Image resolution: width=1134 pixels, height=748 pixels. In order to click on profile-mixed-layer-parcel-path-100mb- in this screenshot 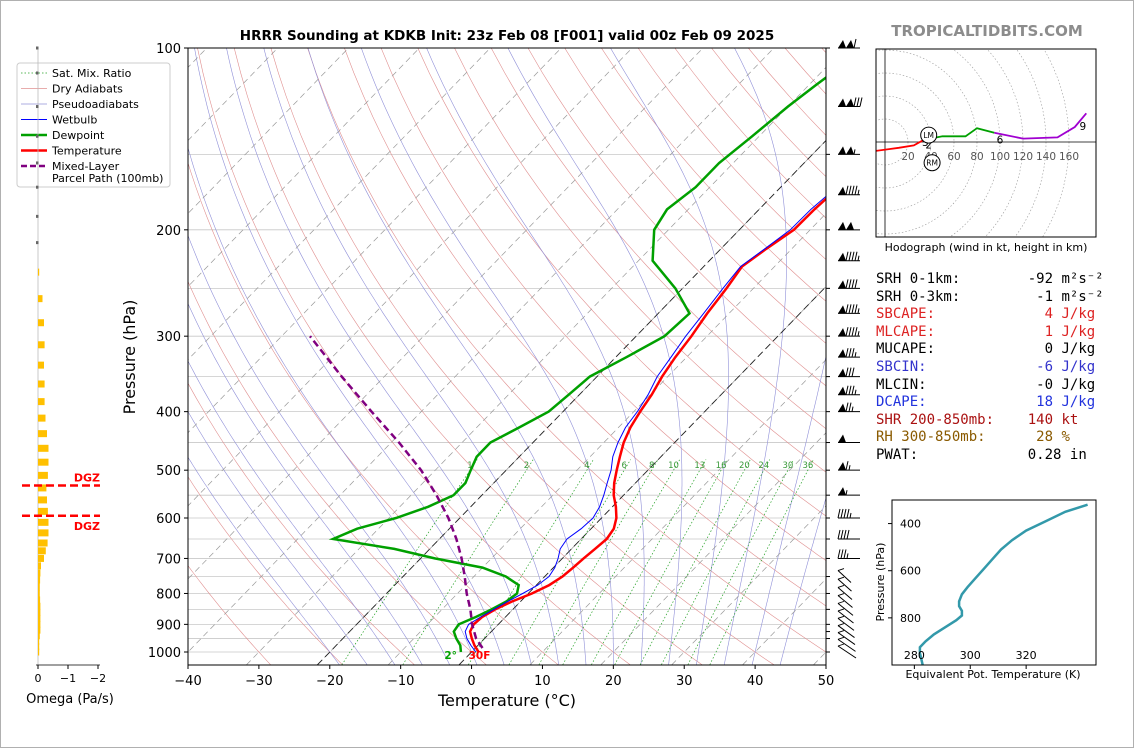, I will do `click(396, 492)`.